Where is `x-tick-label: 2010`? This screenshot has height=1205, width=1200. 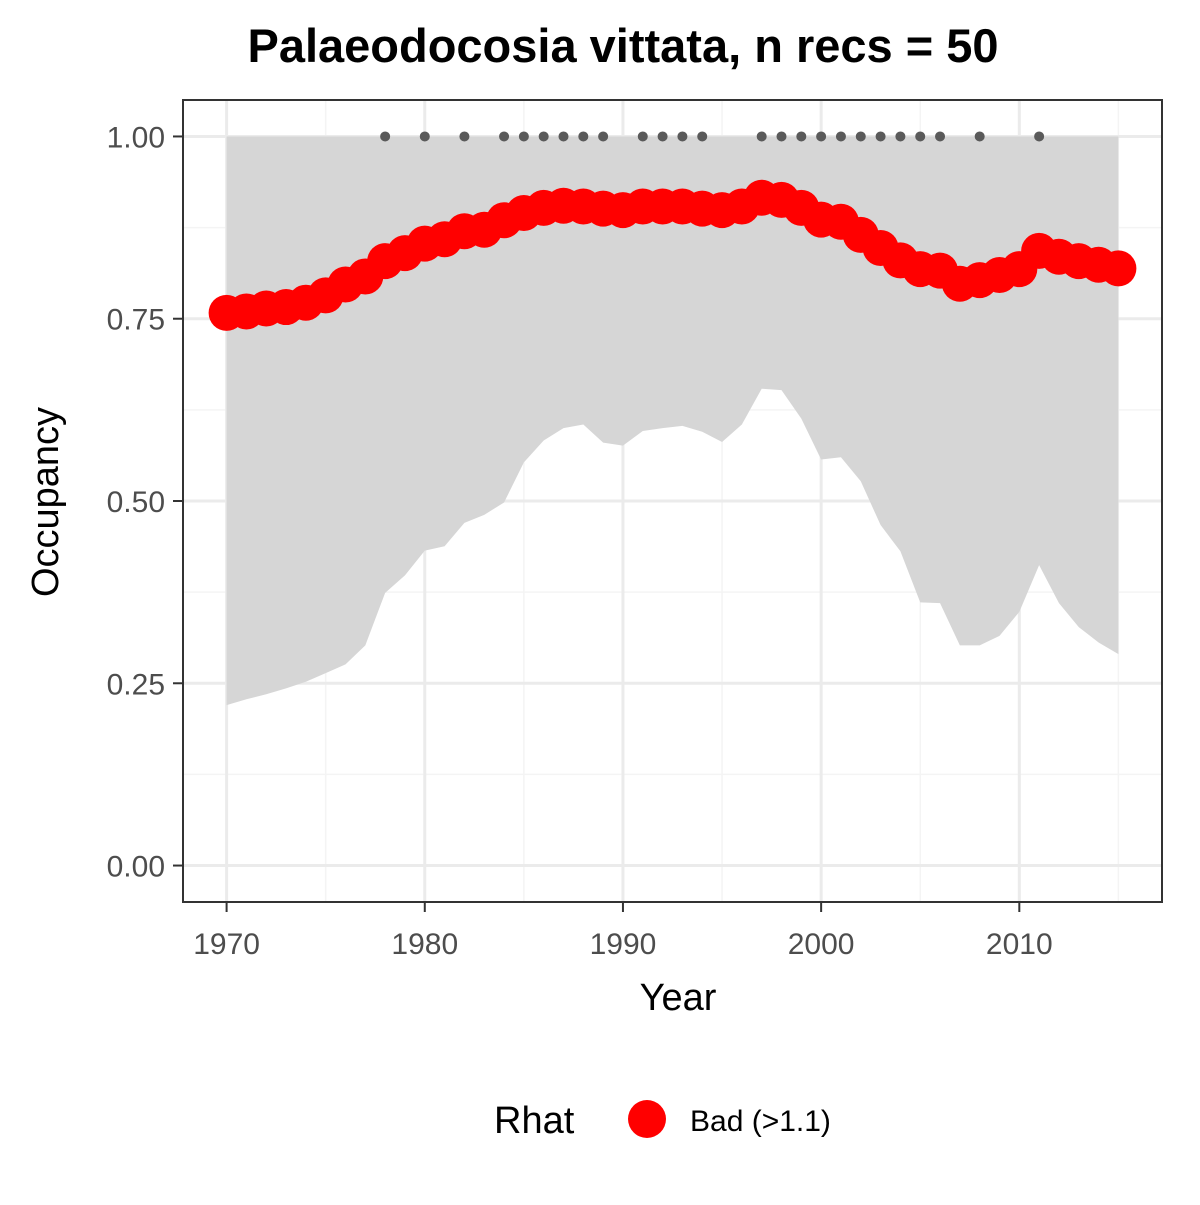 x-tick-label: 2010 is located at coordinates (1019, 944).